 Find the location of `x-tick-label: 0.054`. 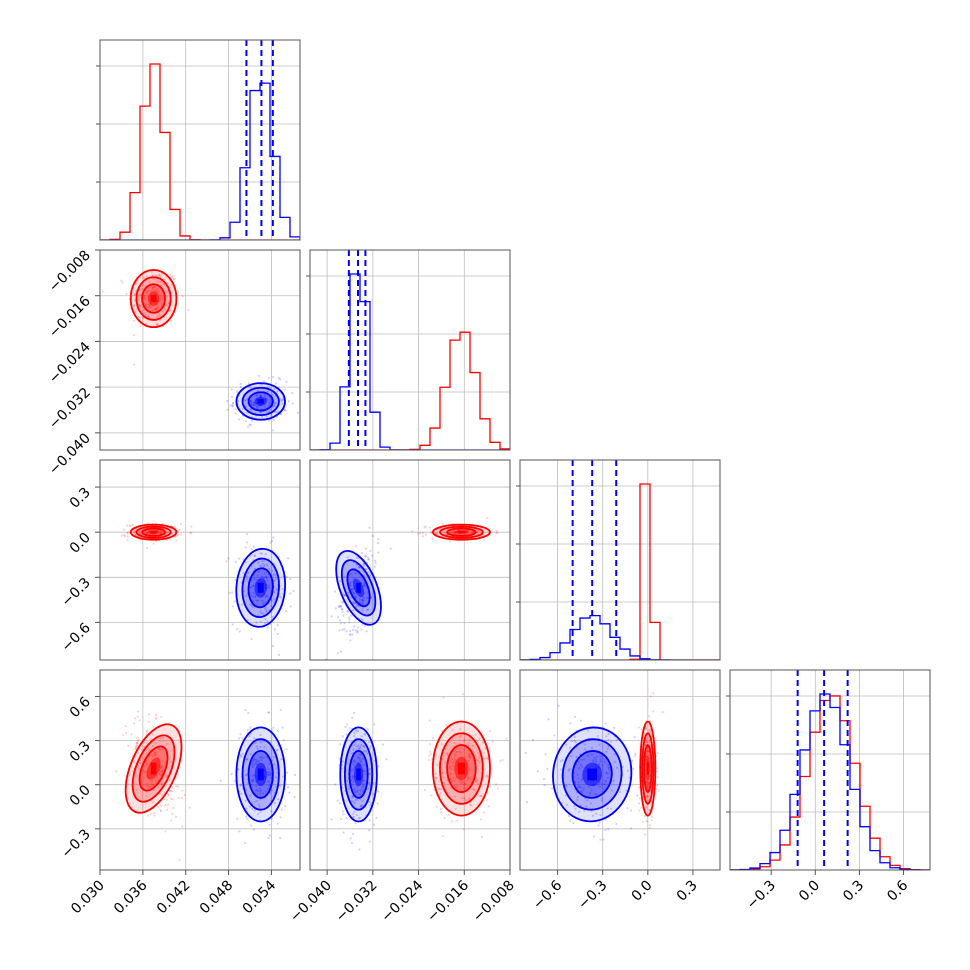

x-tick-label: 0.054 is located at coordinates (260, 897).